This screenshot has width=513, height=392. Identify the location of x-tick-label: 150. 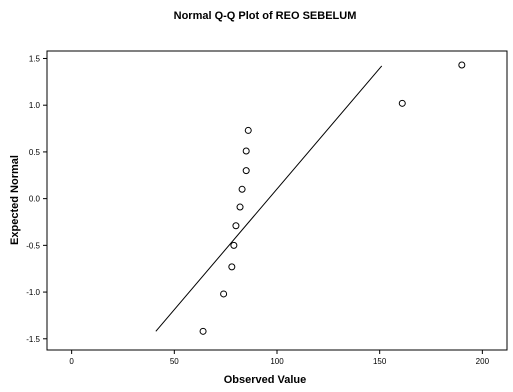
(380, 361).